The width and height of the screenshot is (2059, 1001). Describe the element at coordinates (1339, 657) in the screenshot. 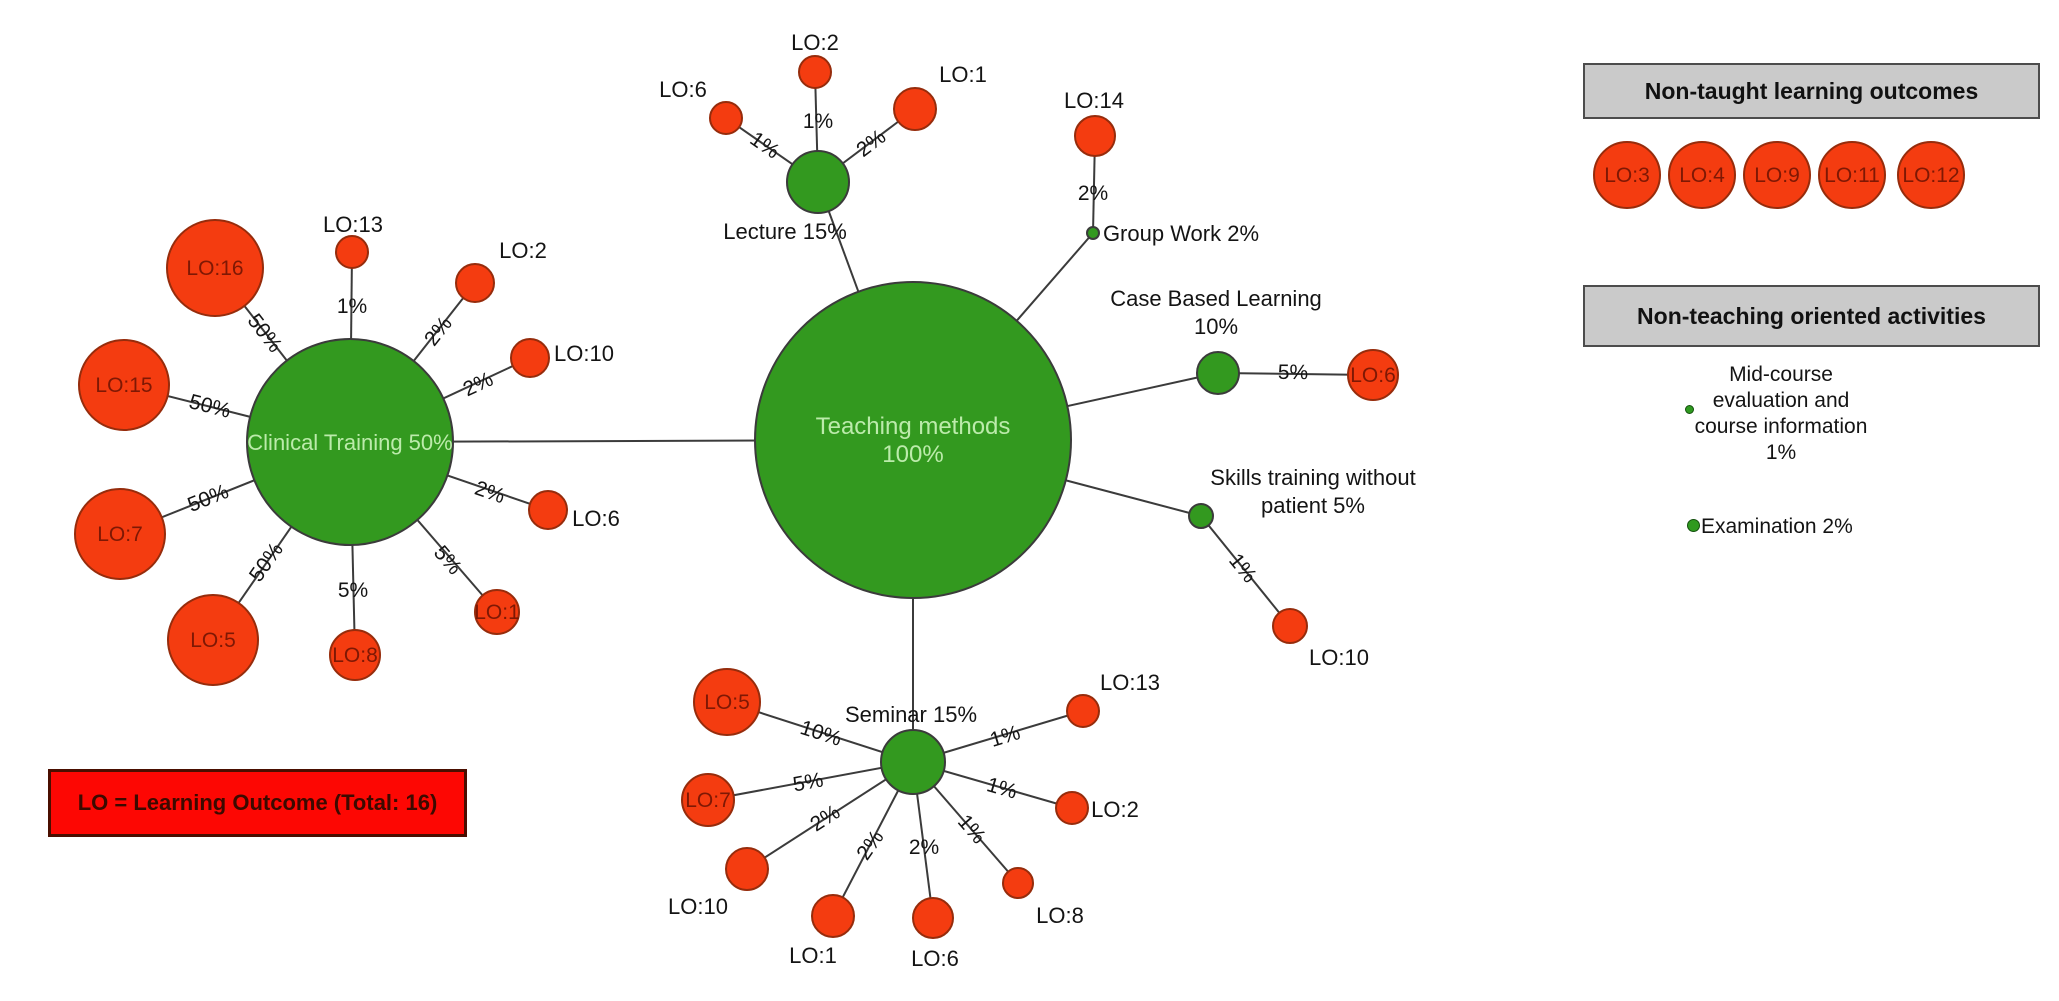

I see `node-label-s-lo10: LO:10` at that location.